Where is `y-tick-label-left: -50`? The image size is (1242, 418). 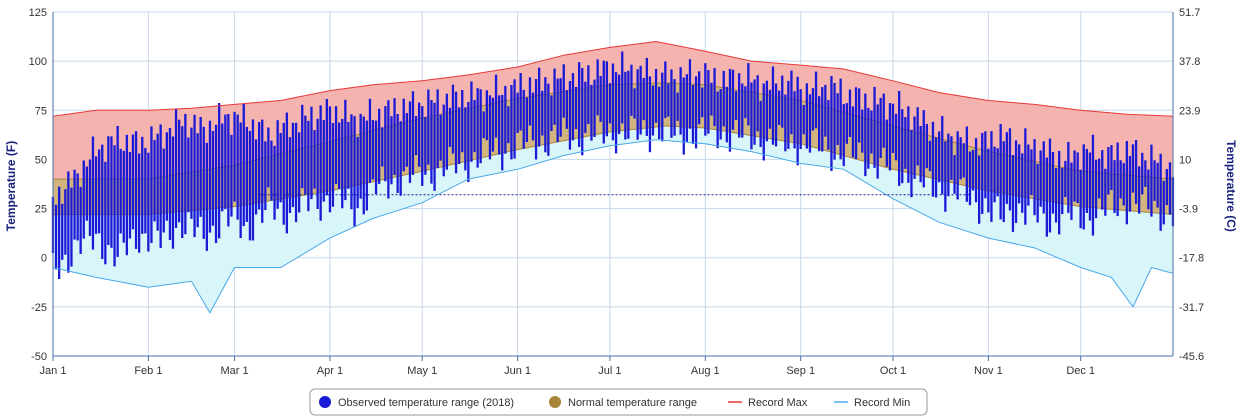 y-tick-label-left: -50 is located at coordinates (39, 357).